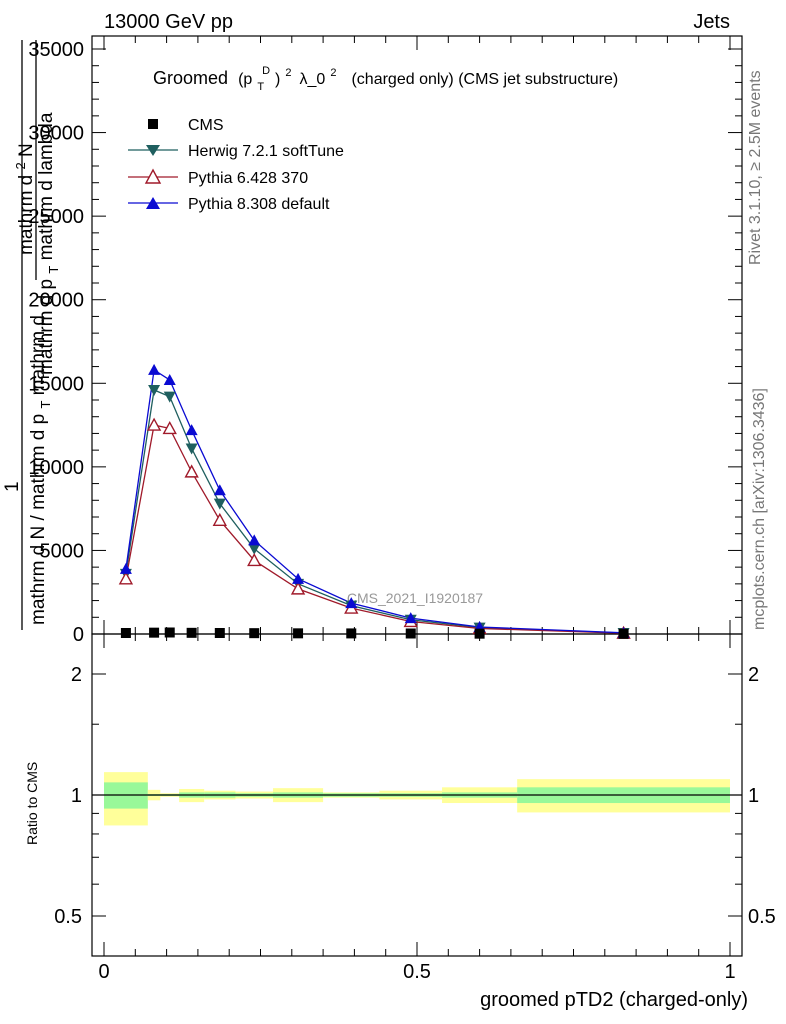 Image resolution: width=786 pixels, height=1024 pixels. I want to click on y-tick-label: 15000, so click(56, 384).